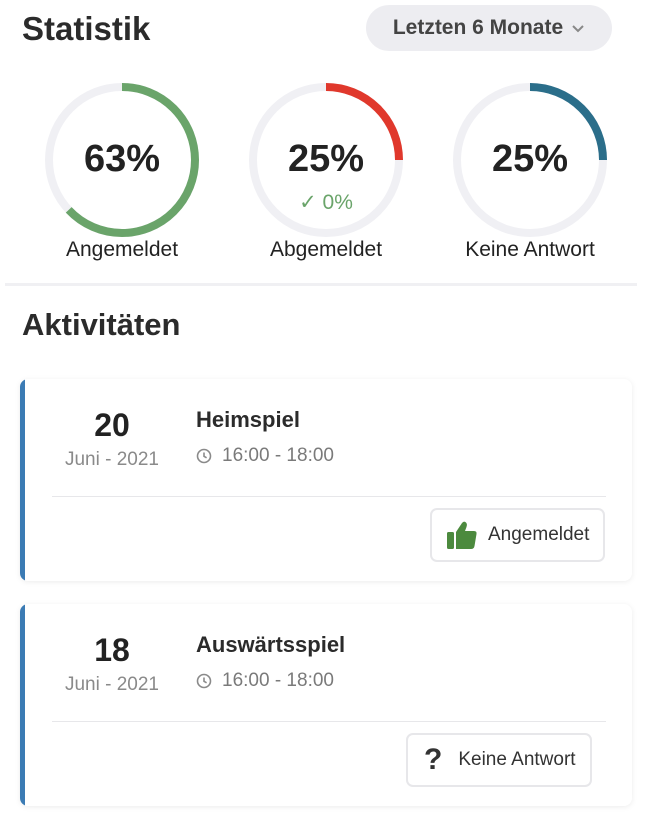 This screenshot has width=648, height=822. Describe the element at coordinates (321, 284) in the screenshot. I see `section-divider` at that location.